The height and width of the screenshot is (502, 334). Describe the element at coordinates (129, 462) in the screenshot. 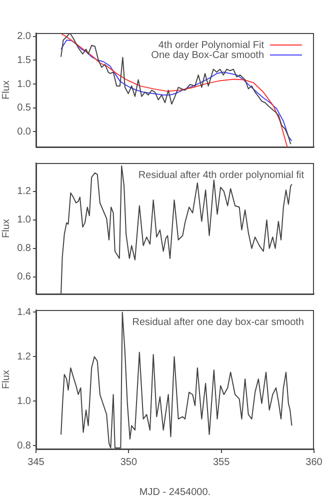

I see `x-tick-label: 350` at that location.